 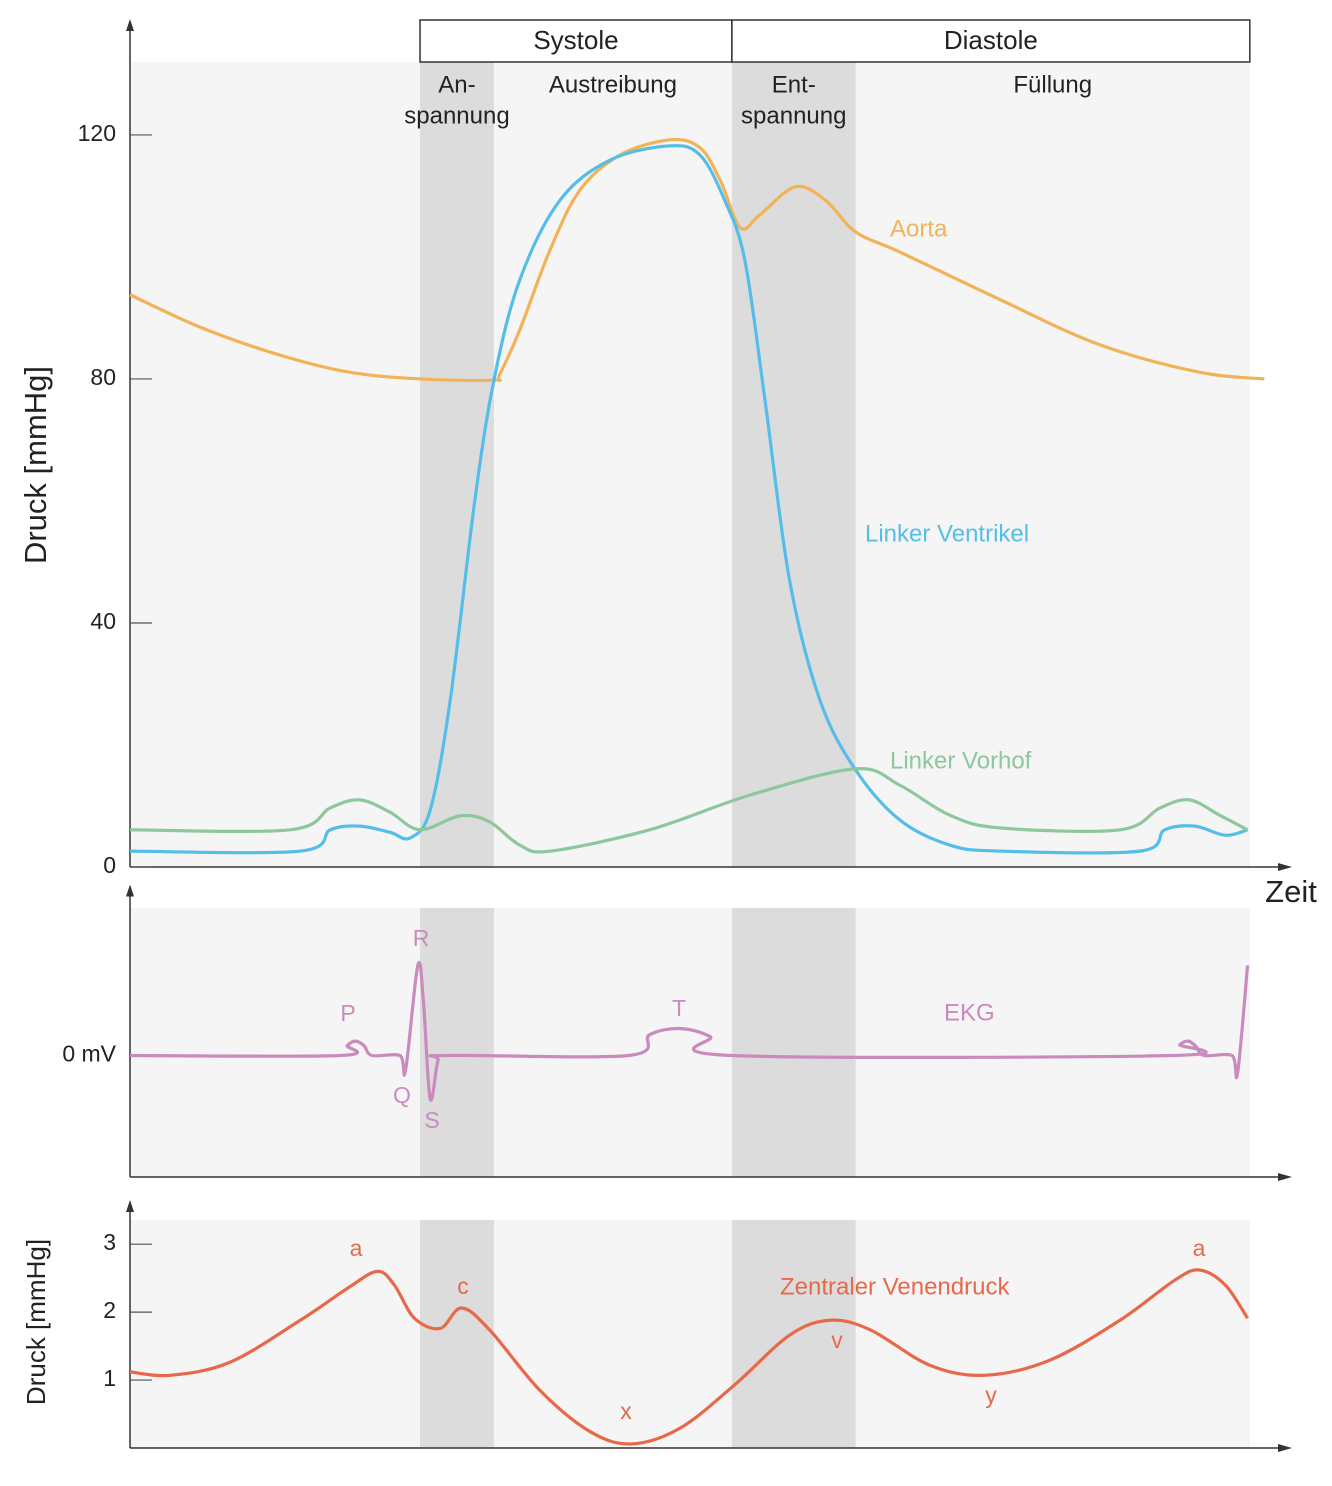 What do you see at coordinates (919, 228) in the screenshot?
I see `series-label: Aorta` at bounding box center [919, 228].